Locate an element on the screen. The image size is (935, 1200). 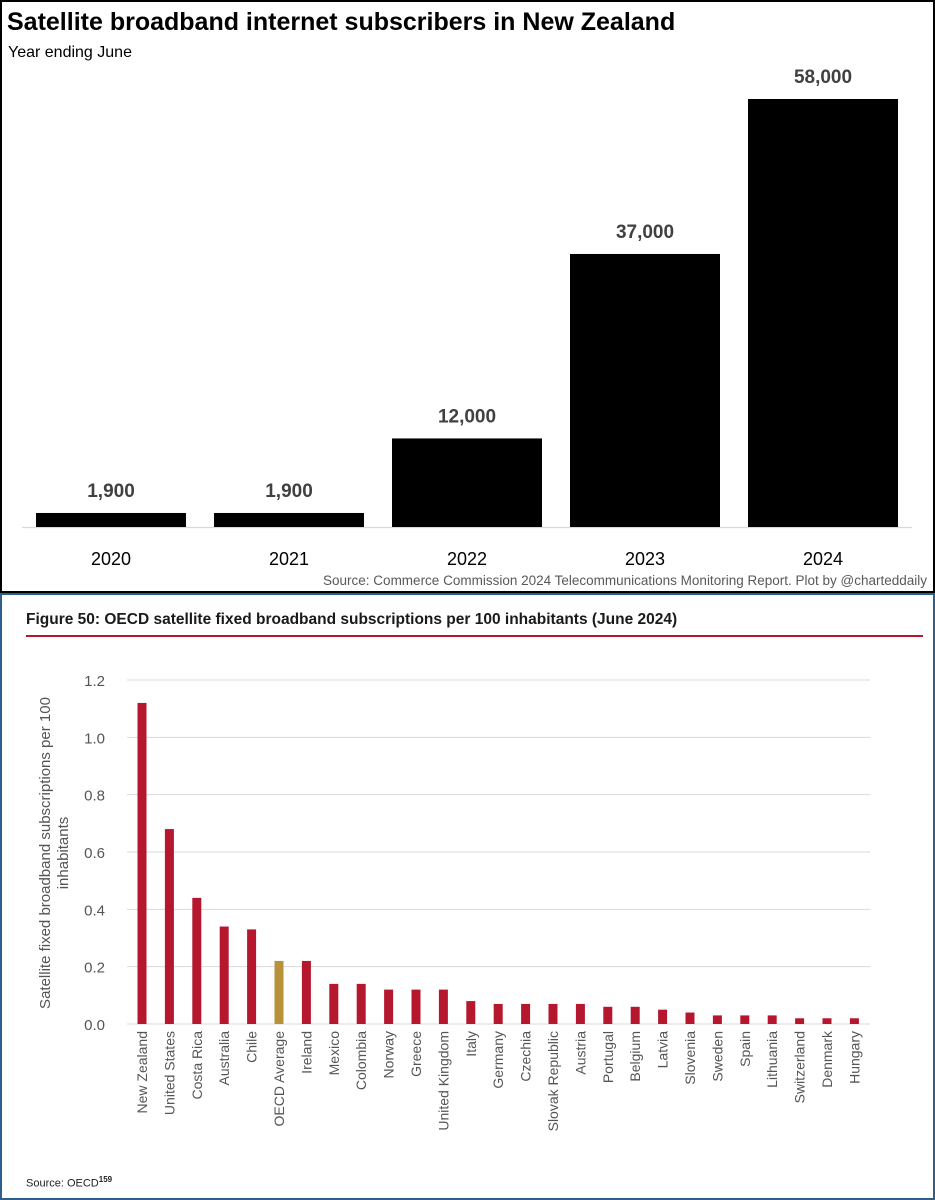
x-tick-switzerland: Switzerland is located at coordinates (800, 1067).